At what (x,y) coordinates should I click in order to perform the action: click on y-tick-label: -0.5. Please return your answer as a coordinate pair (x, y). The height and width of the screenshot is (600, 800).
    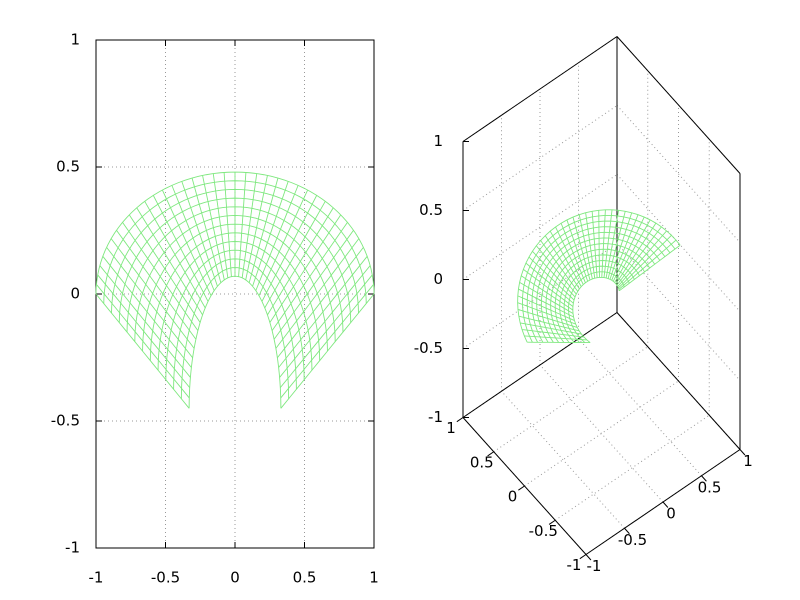
    Looking at the image, I should click on (543, 531).